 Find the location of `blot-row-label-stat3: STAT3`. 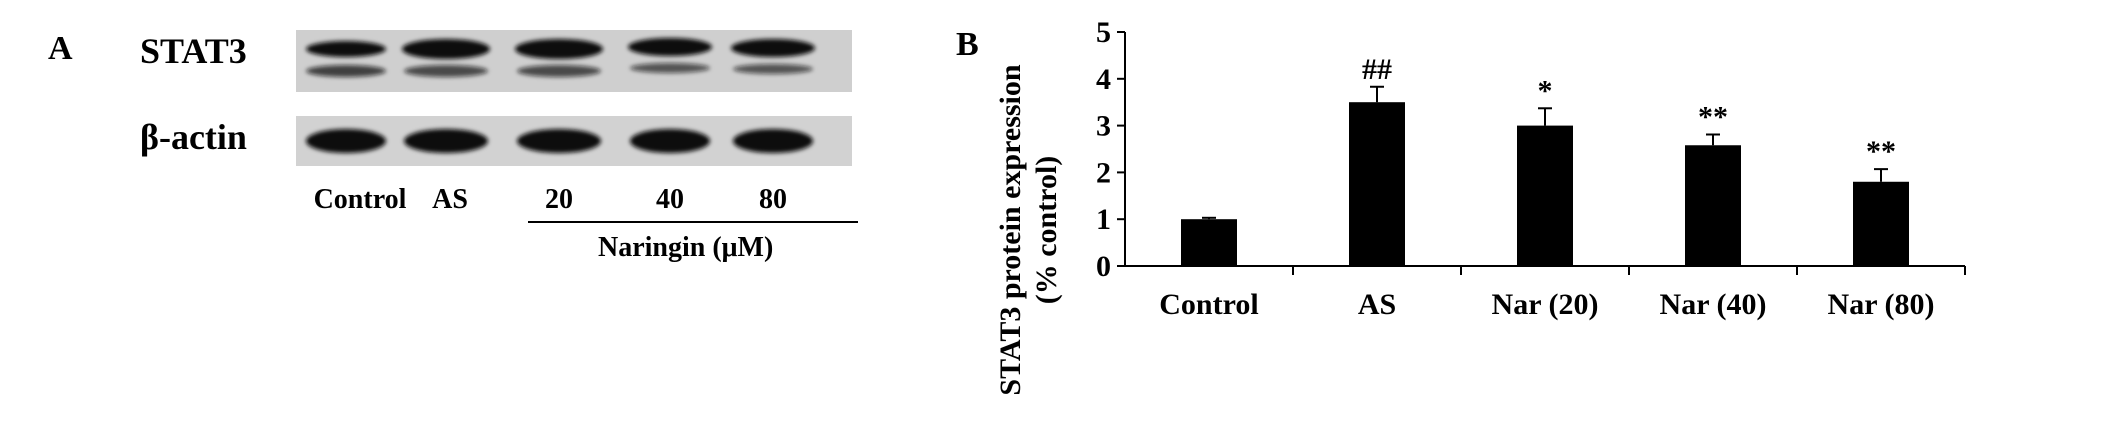

blot-row-label-stat3: STAT3 is located at coordinates (193, 51).